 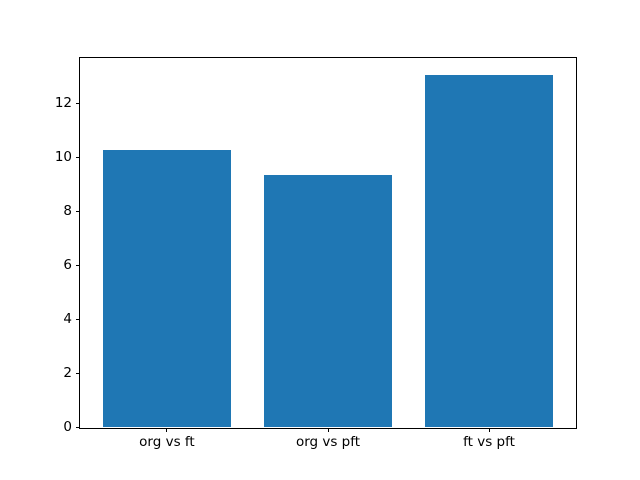 I want to click on y-tick-label: 2, so click(x=67, y=373).